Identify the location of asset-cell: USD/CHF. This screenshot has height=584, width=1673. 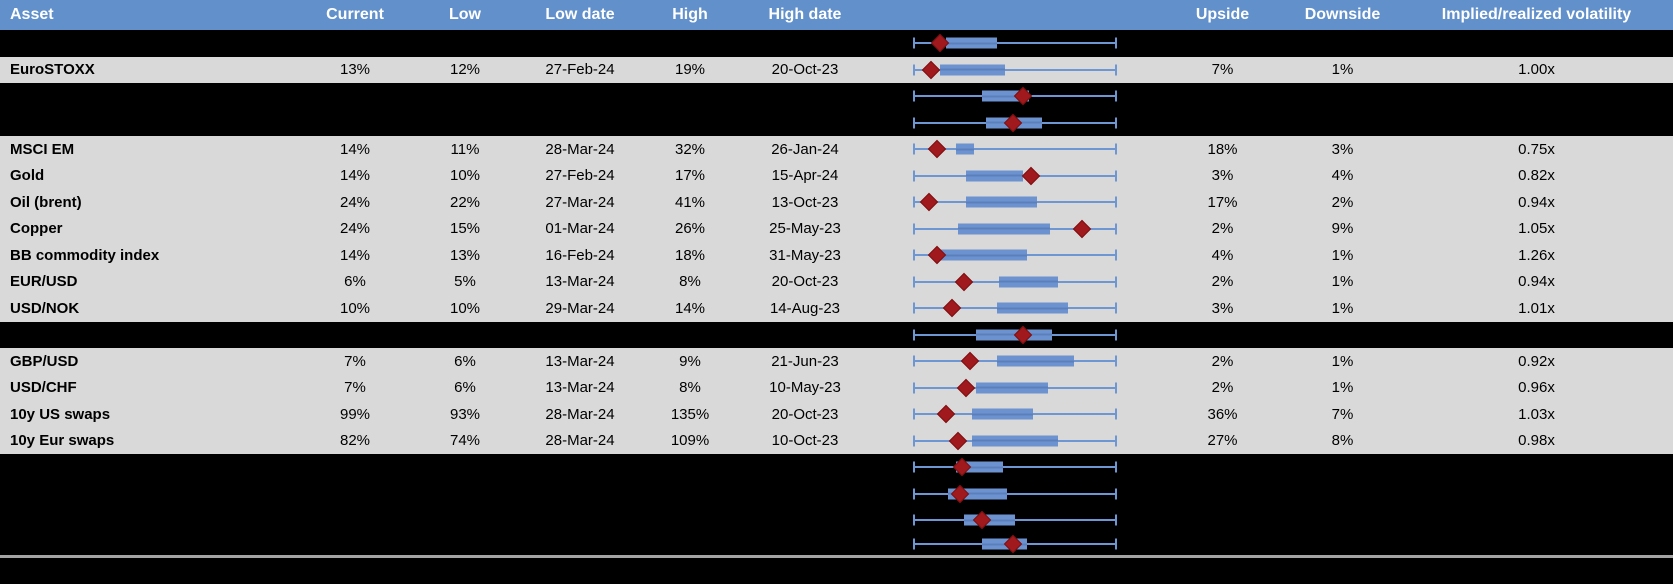
(43, 388).